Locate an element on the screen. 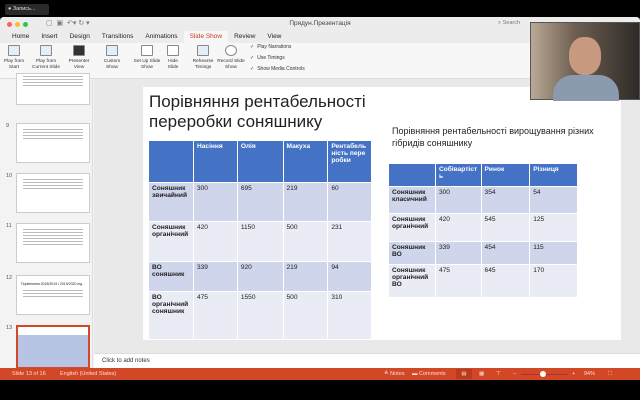 The width and height of the screenshot is (640, 400). play-from-start-button: Play from Start is located at coordinates (14, 57).